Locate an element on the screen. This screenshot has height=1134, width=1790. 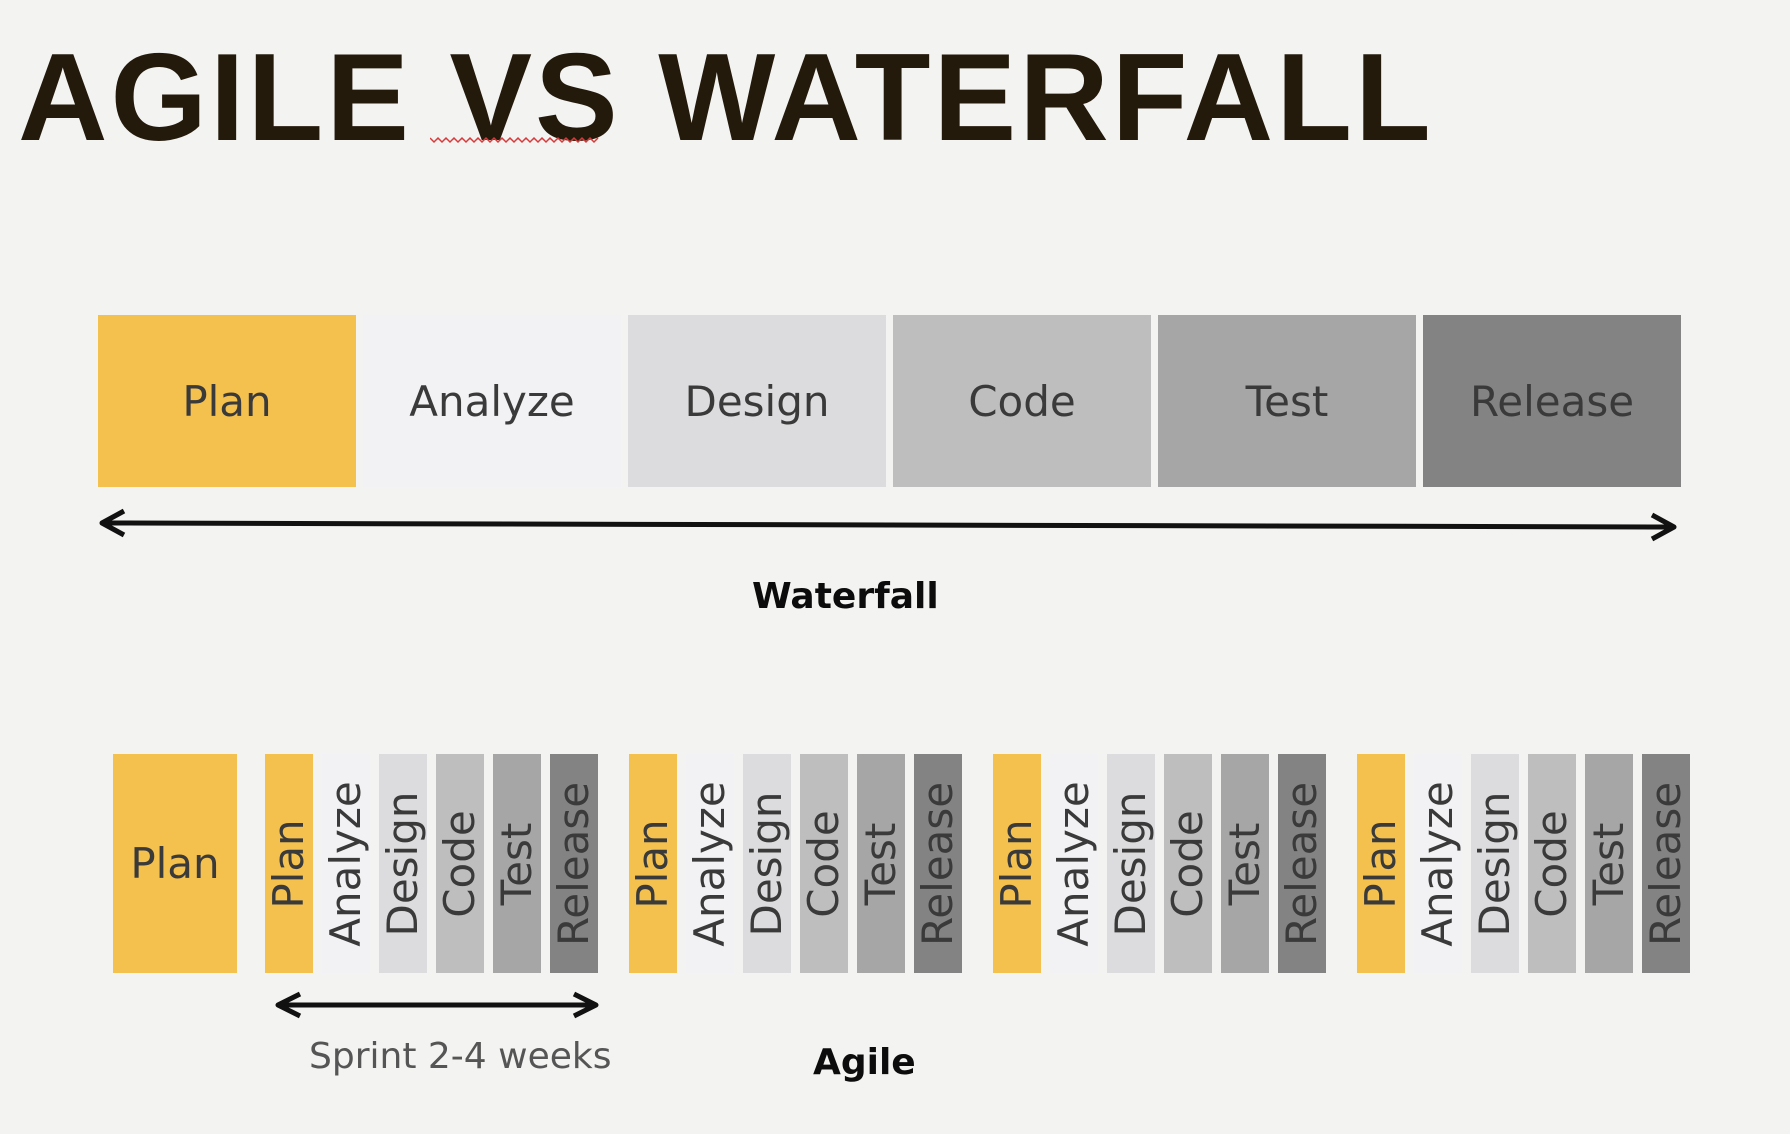
waterfall-phase-label: Plan is located at coordinates (227, 401).